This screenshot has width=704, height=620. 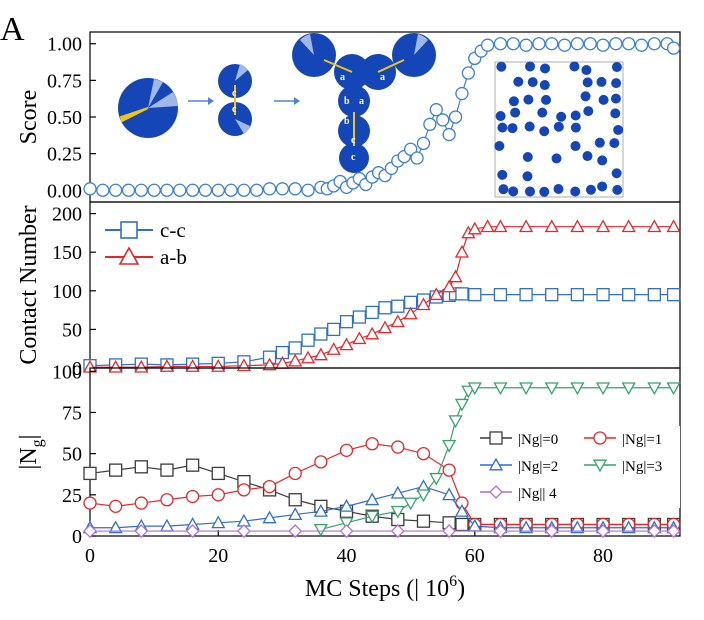 I want to click on legend-label: |Ng|=2, so click(x=538, y=467).